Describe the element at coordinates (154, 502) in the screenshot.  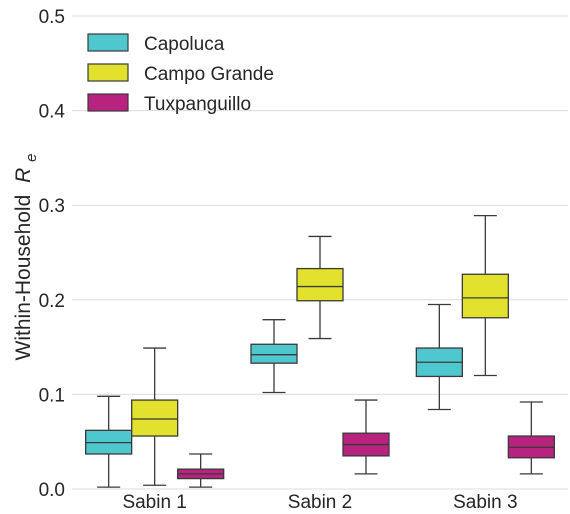
I see `x-tick-label: Sabin 1` at that location.